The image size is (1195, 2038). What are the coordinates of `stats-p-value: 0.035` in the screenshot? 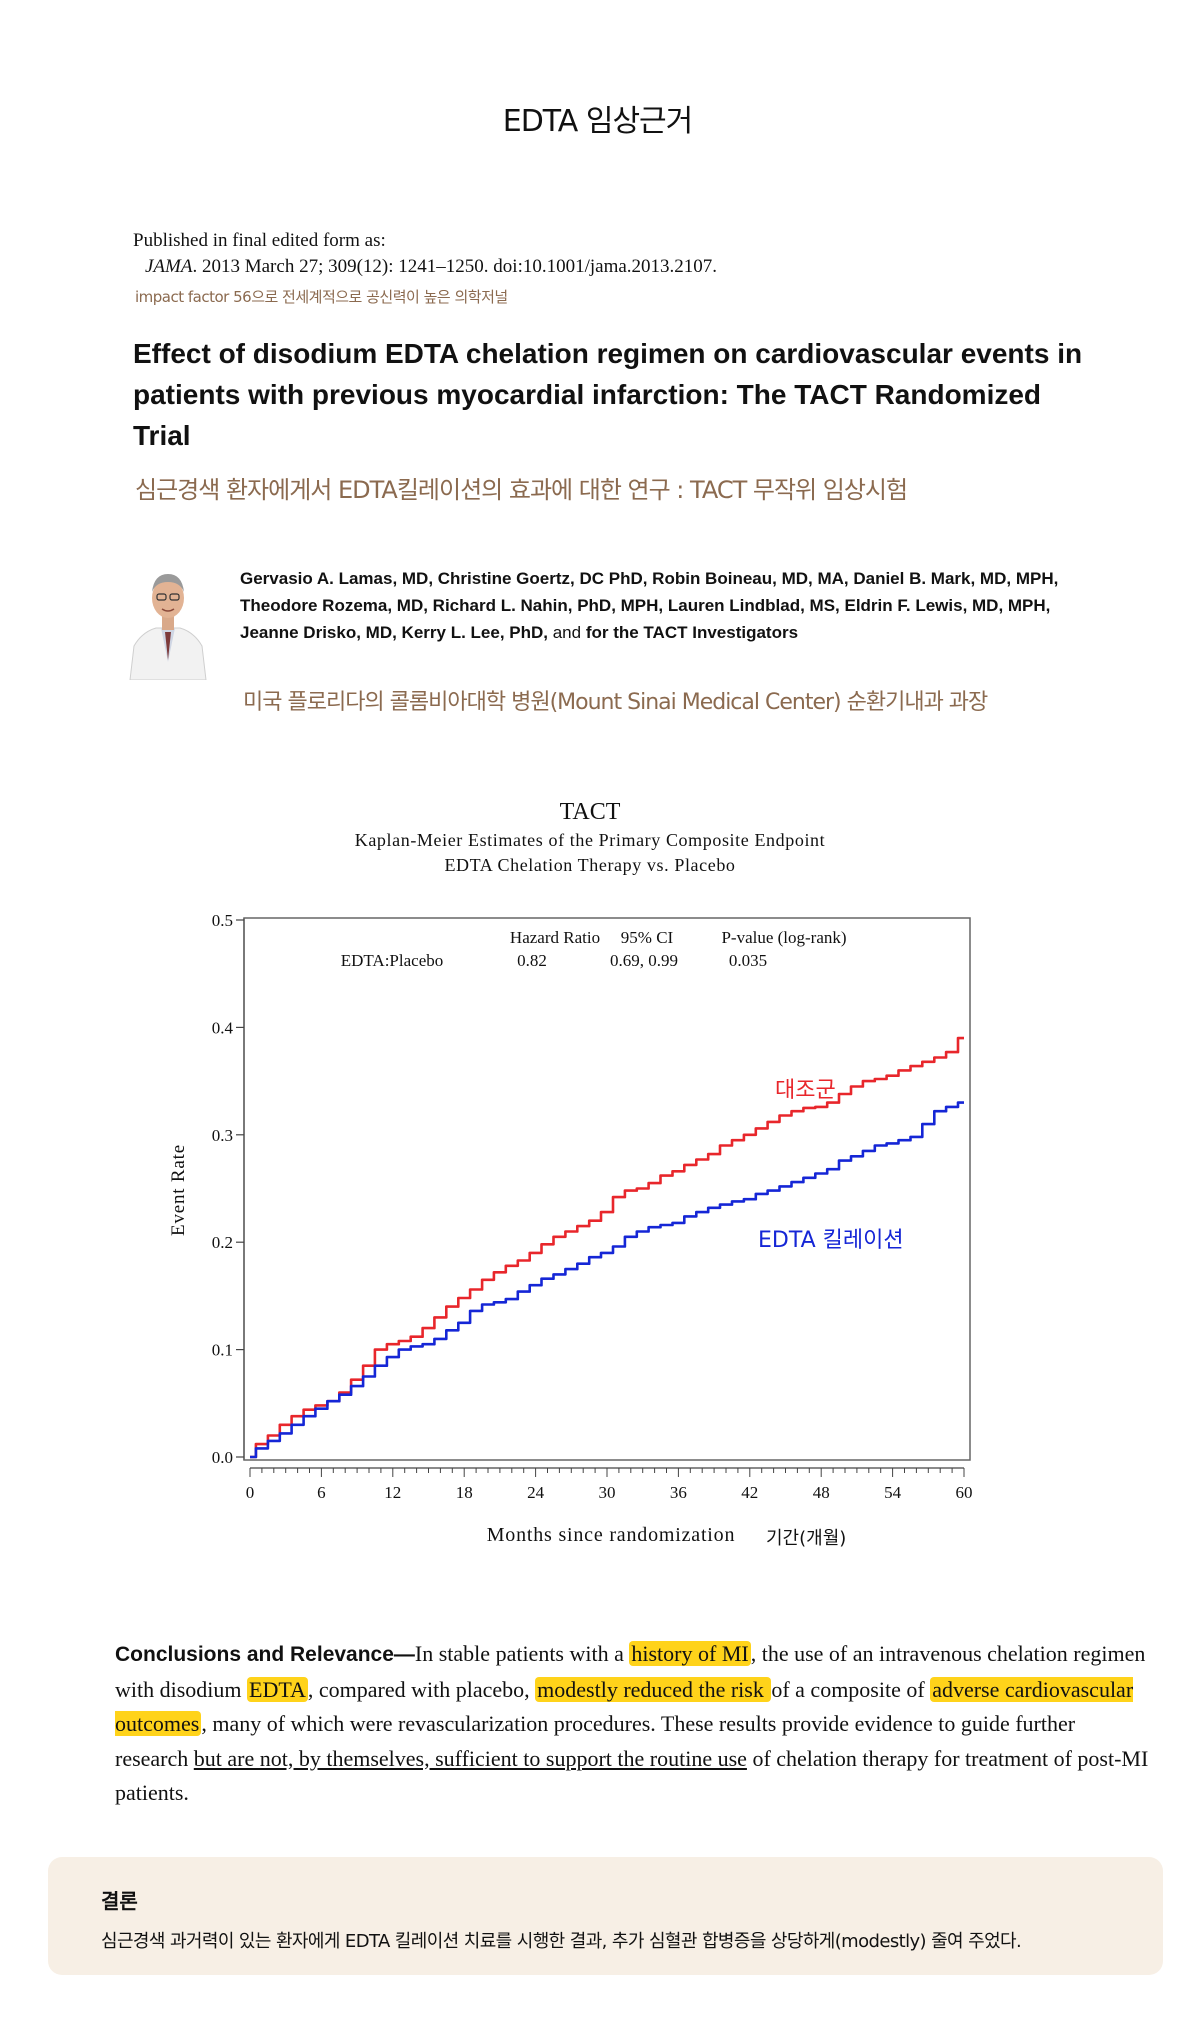 It's located at (748, 960).